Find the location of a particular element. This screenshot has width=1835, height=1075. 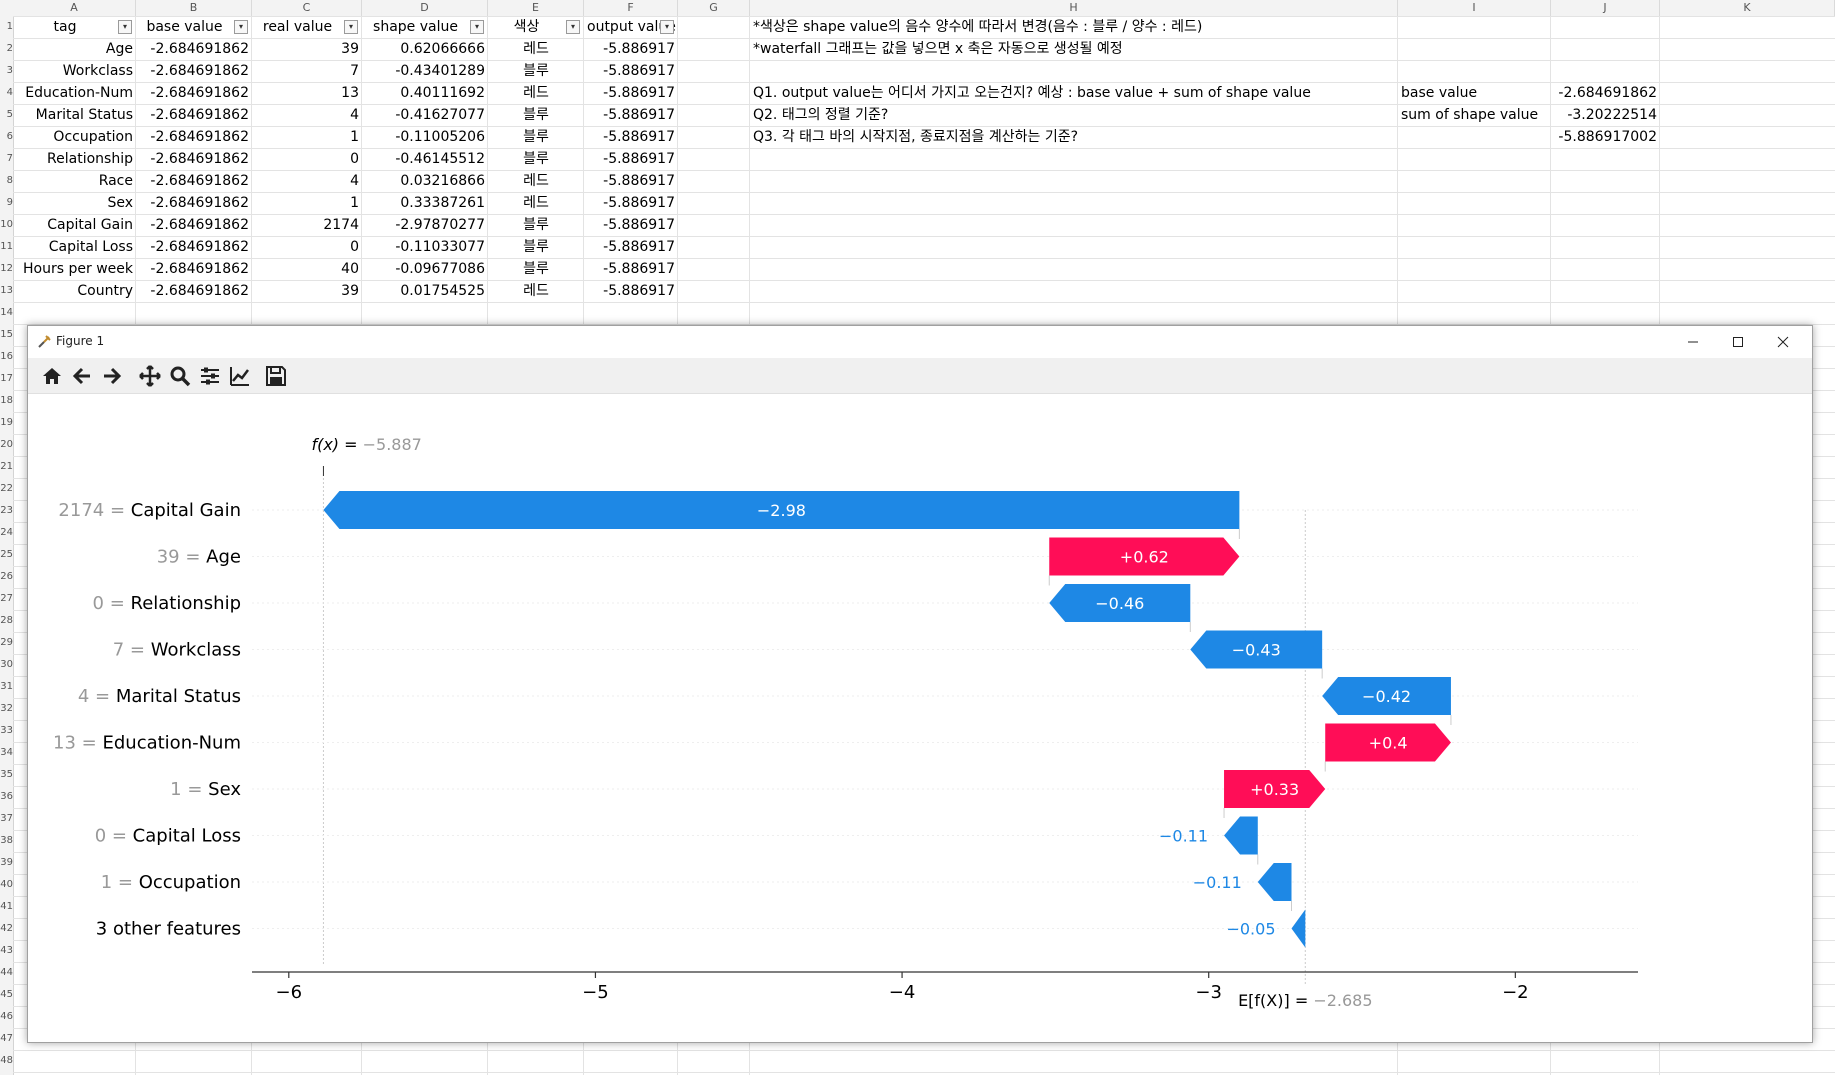

row-header-47: 47 is located at coordinates (6, 1038).